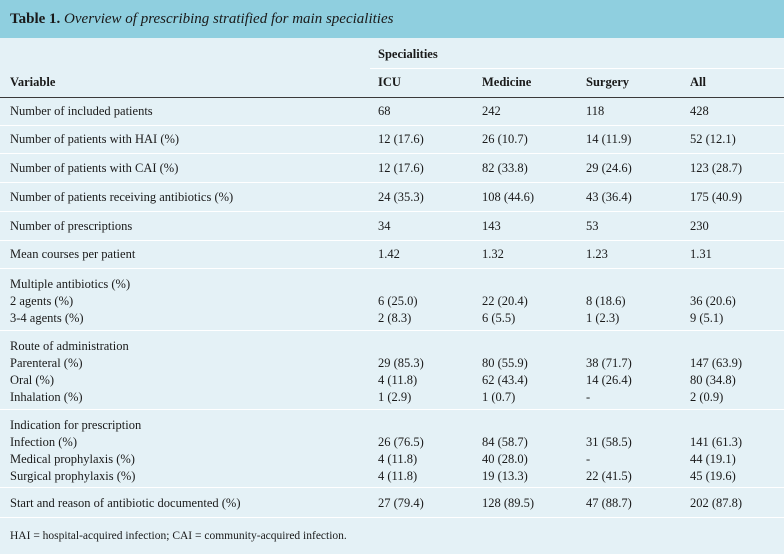  What do you see at coordinates (499, 397) in the screenshot?
I see `row-7-medicine-3: 1 (0.7)` at bounding box center [499, 397].